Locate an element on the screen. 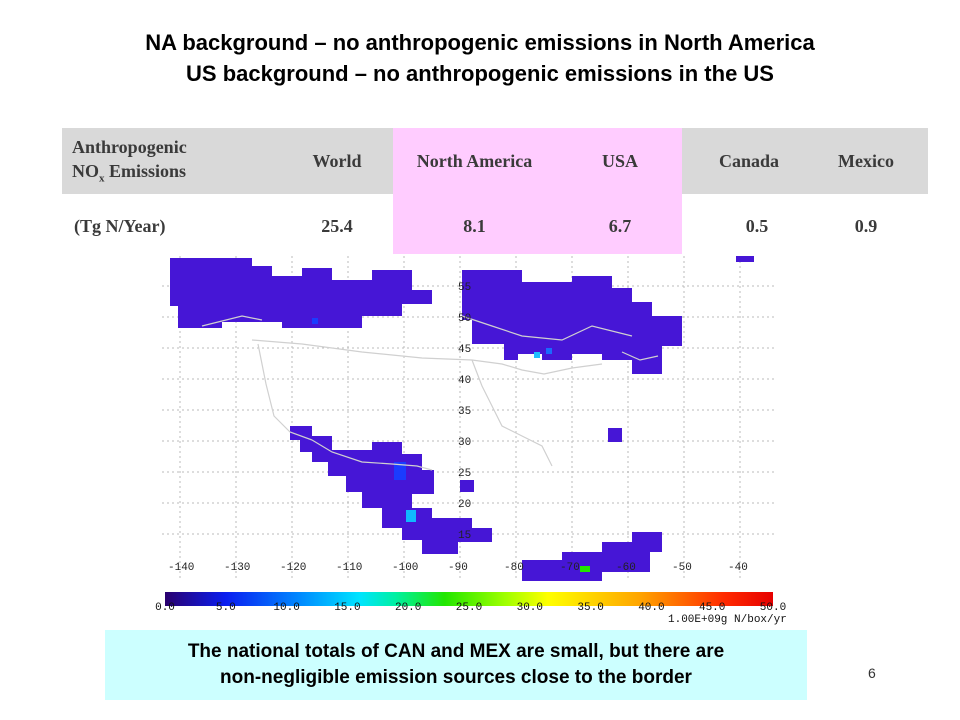 Image resolution: width=960 pixels, height=720 pixels. value-canada: 0.5 is located at coordinates (757, 225).